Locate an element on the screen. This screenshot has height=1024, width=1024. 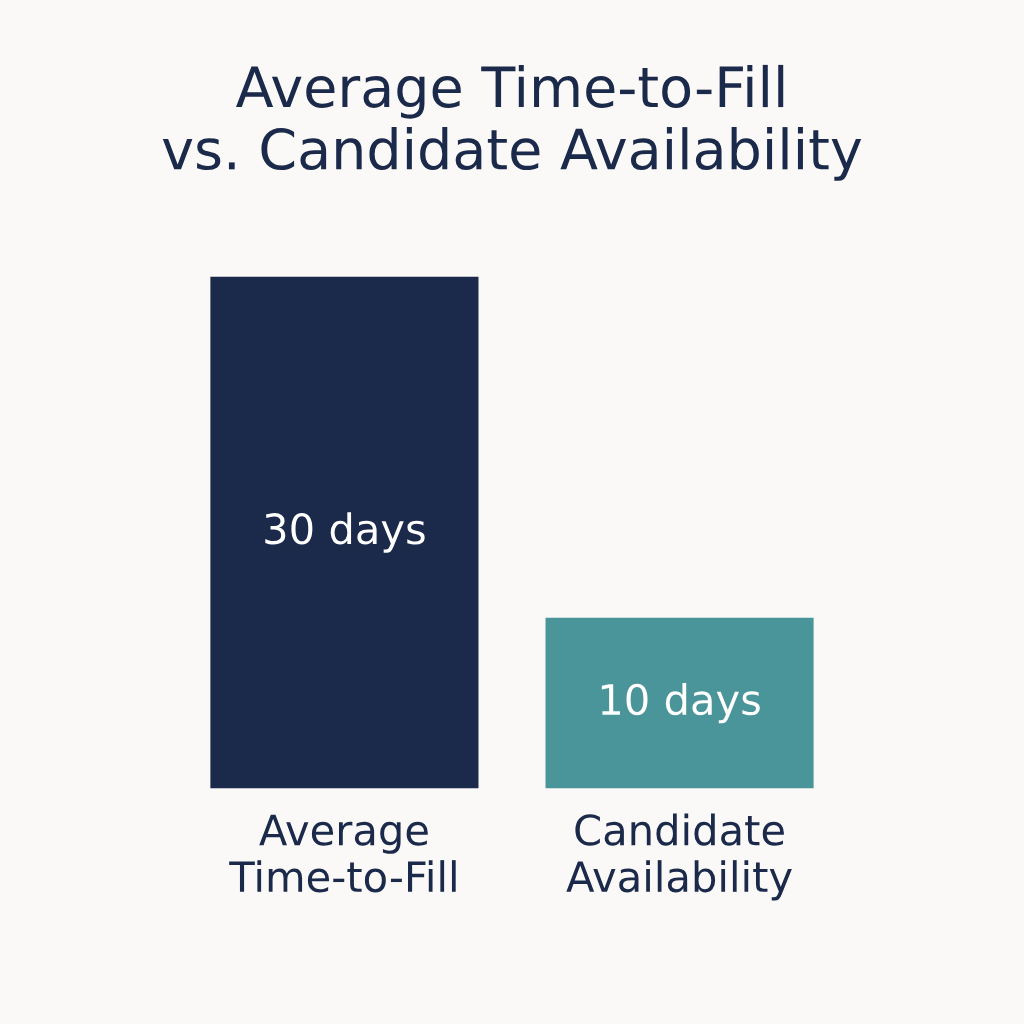
chart-title: Average Time-to-Fill vs. Candidate Availability is located at coordinates (512, 122).